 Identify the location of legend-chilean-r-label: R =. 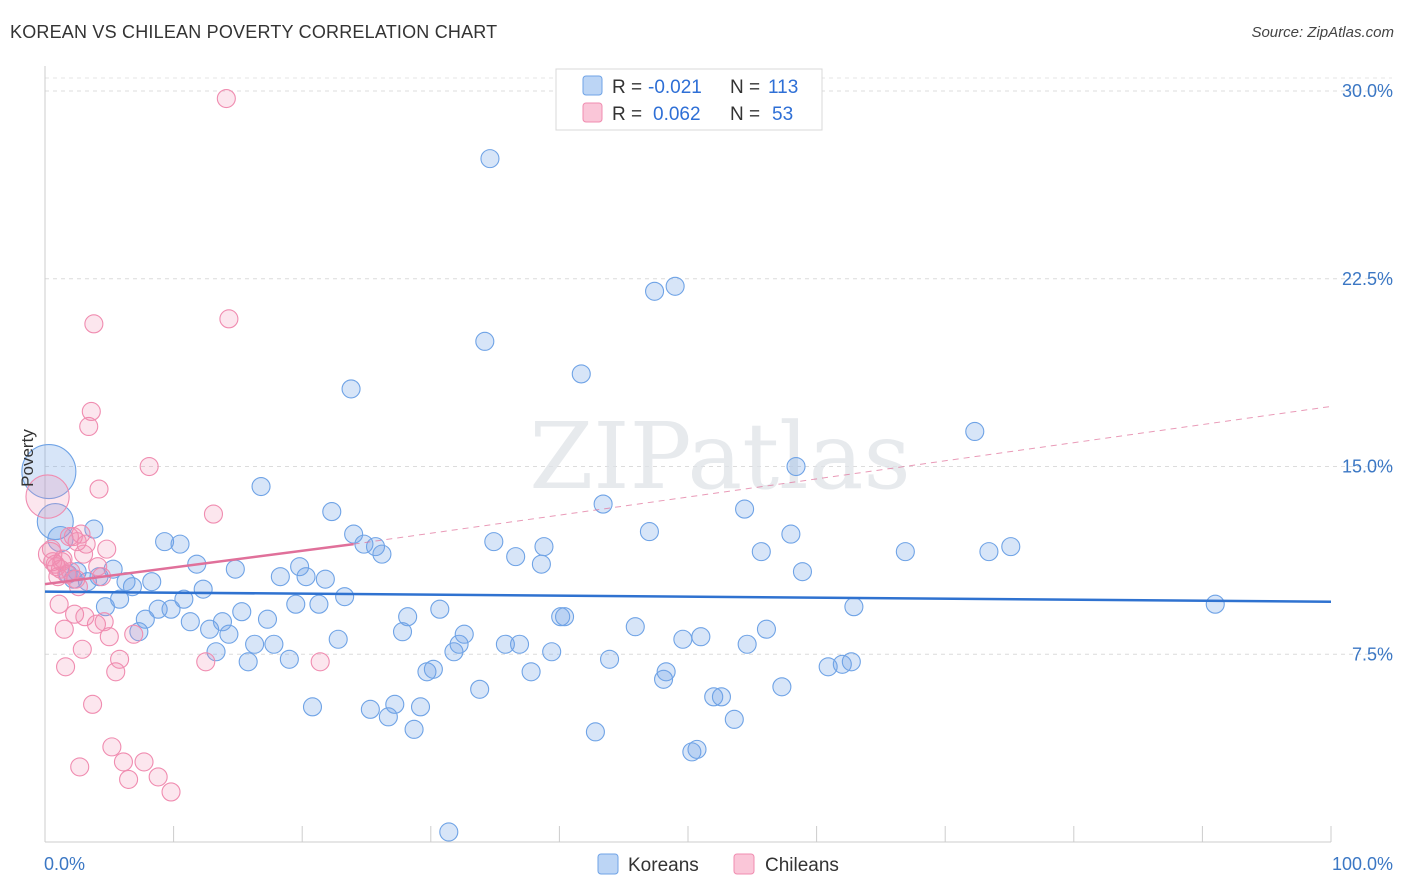
(627, 114).